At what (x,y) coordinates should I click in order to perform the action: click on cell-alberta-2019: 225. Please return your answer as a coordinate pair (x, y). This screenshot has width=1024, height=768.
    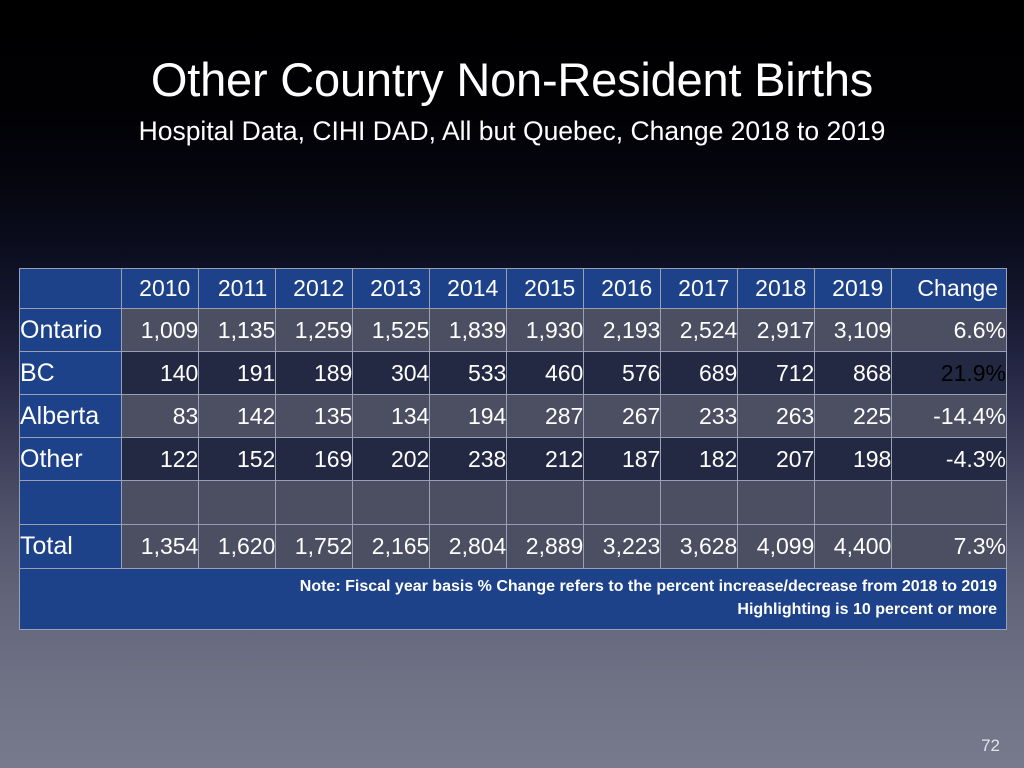
    Looking at the image, I should click on (853, 416).